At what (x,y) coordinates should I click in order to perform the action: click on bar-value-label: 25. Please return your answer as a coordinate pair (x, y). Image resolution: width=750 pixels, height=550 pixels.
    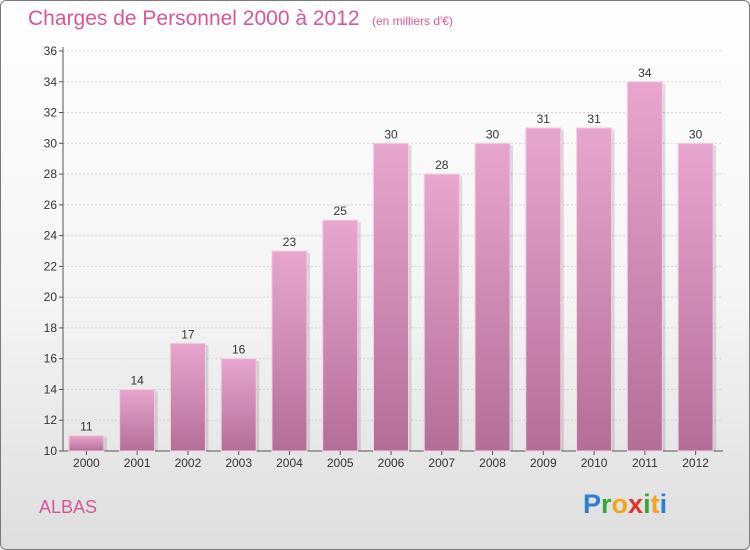
    Looking at the image, I should click on (341, 211).